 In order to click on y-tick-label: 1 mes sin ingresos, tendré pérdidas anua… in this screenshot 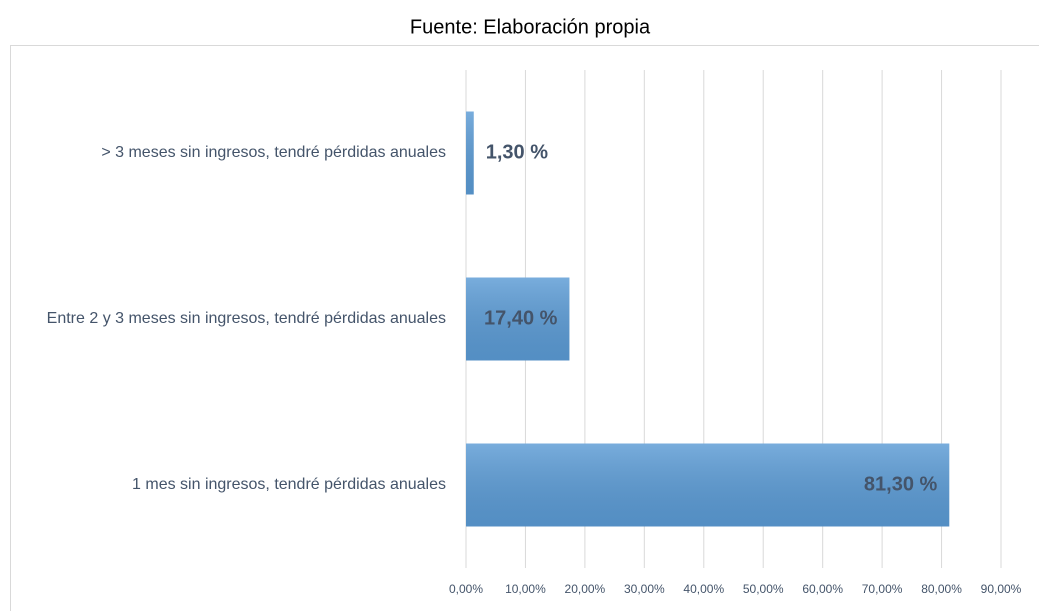, I will do `click(289, 484)`.